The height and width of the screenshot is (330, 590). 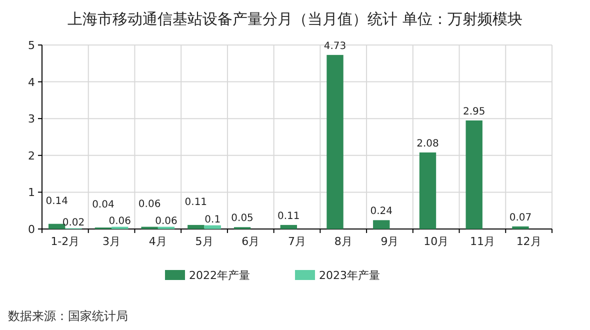 I want to click on x-tick-label: 12月, so click(x=529, y=241).